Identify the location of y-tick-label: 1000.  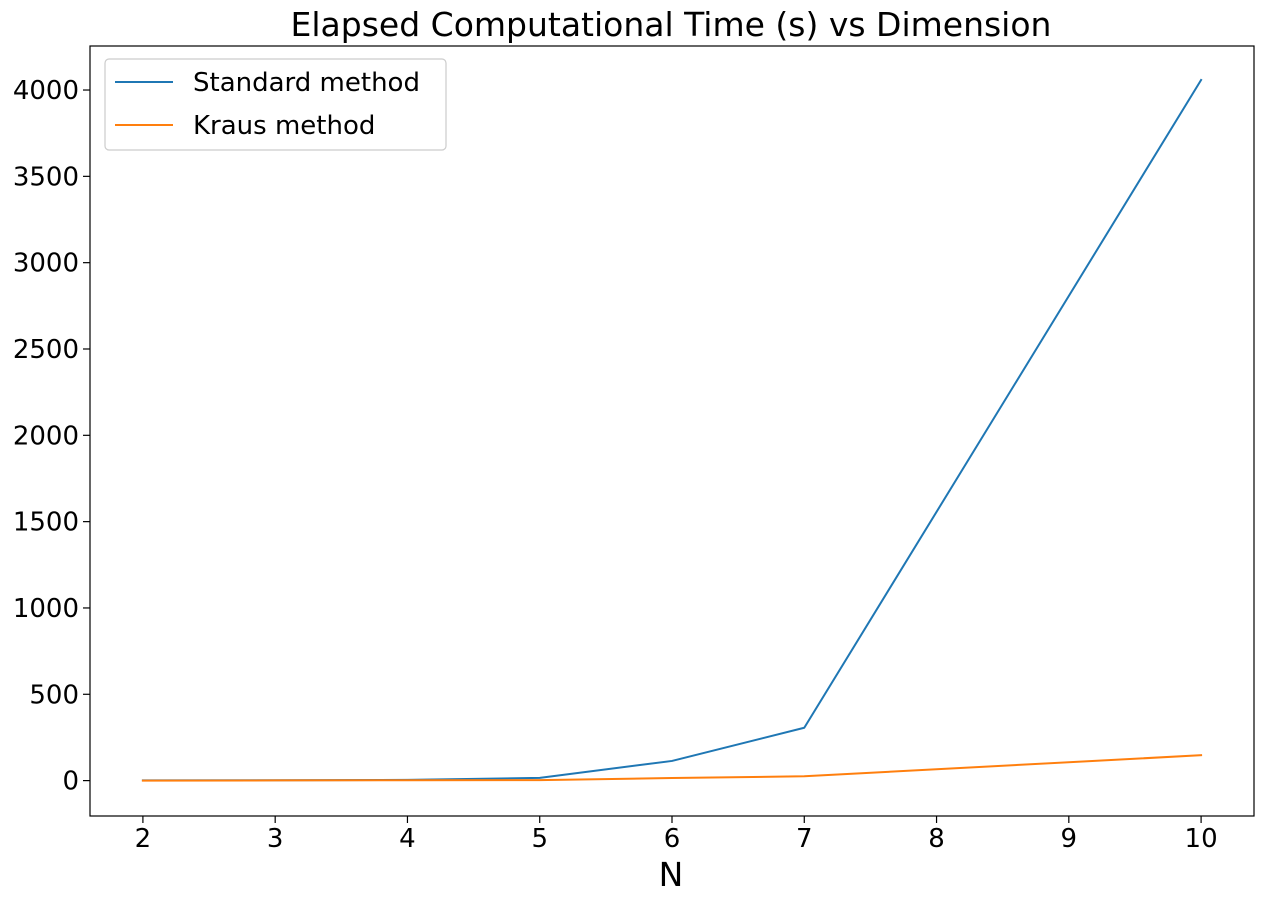
(46, 609).